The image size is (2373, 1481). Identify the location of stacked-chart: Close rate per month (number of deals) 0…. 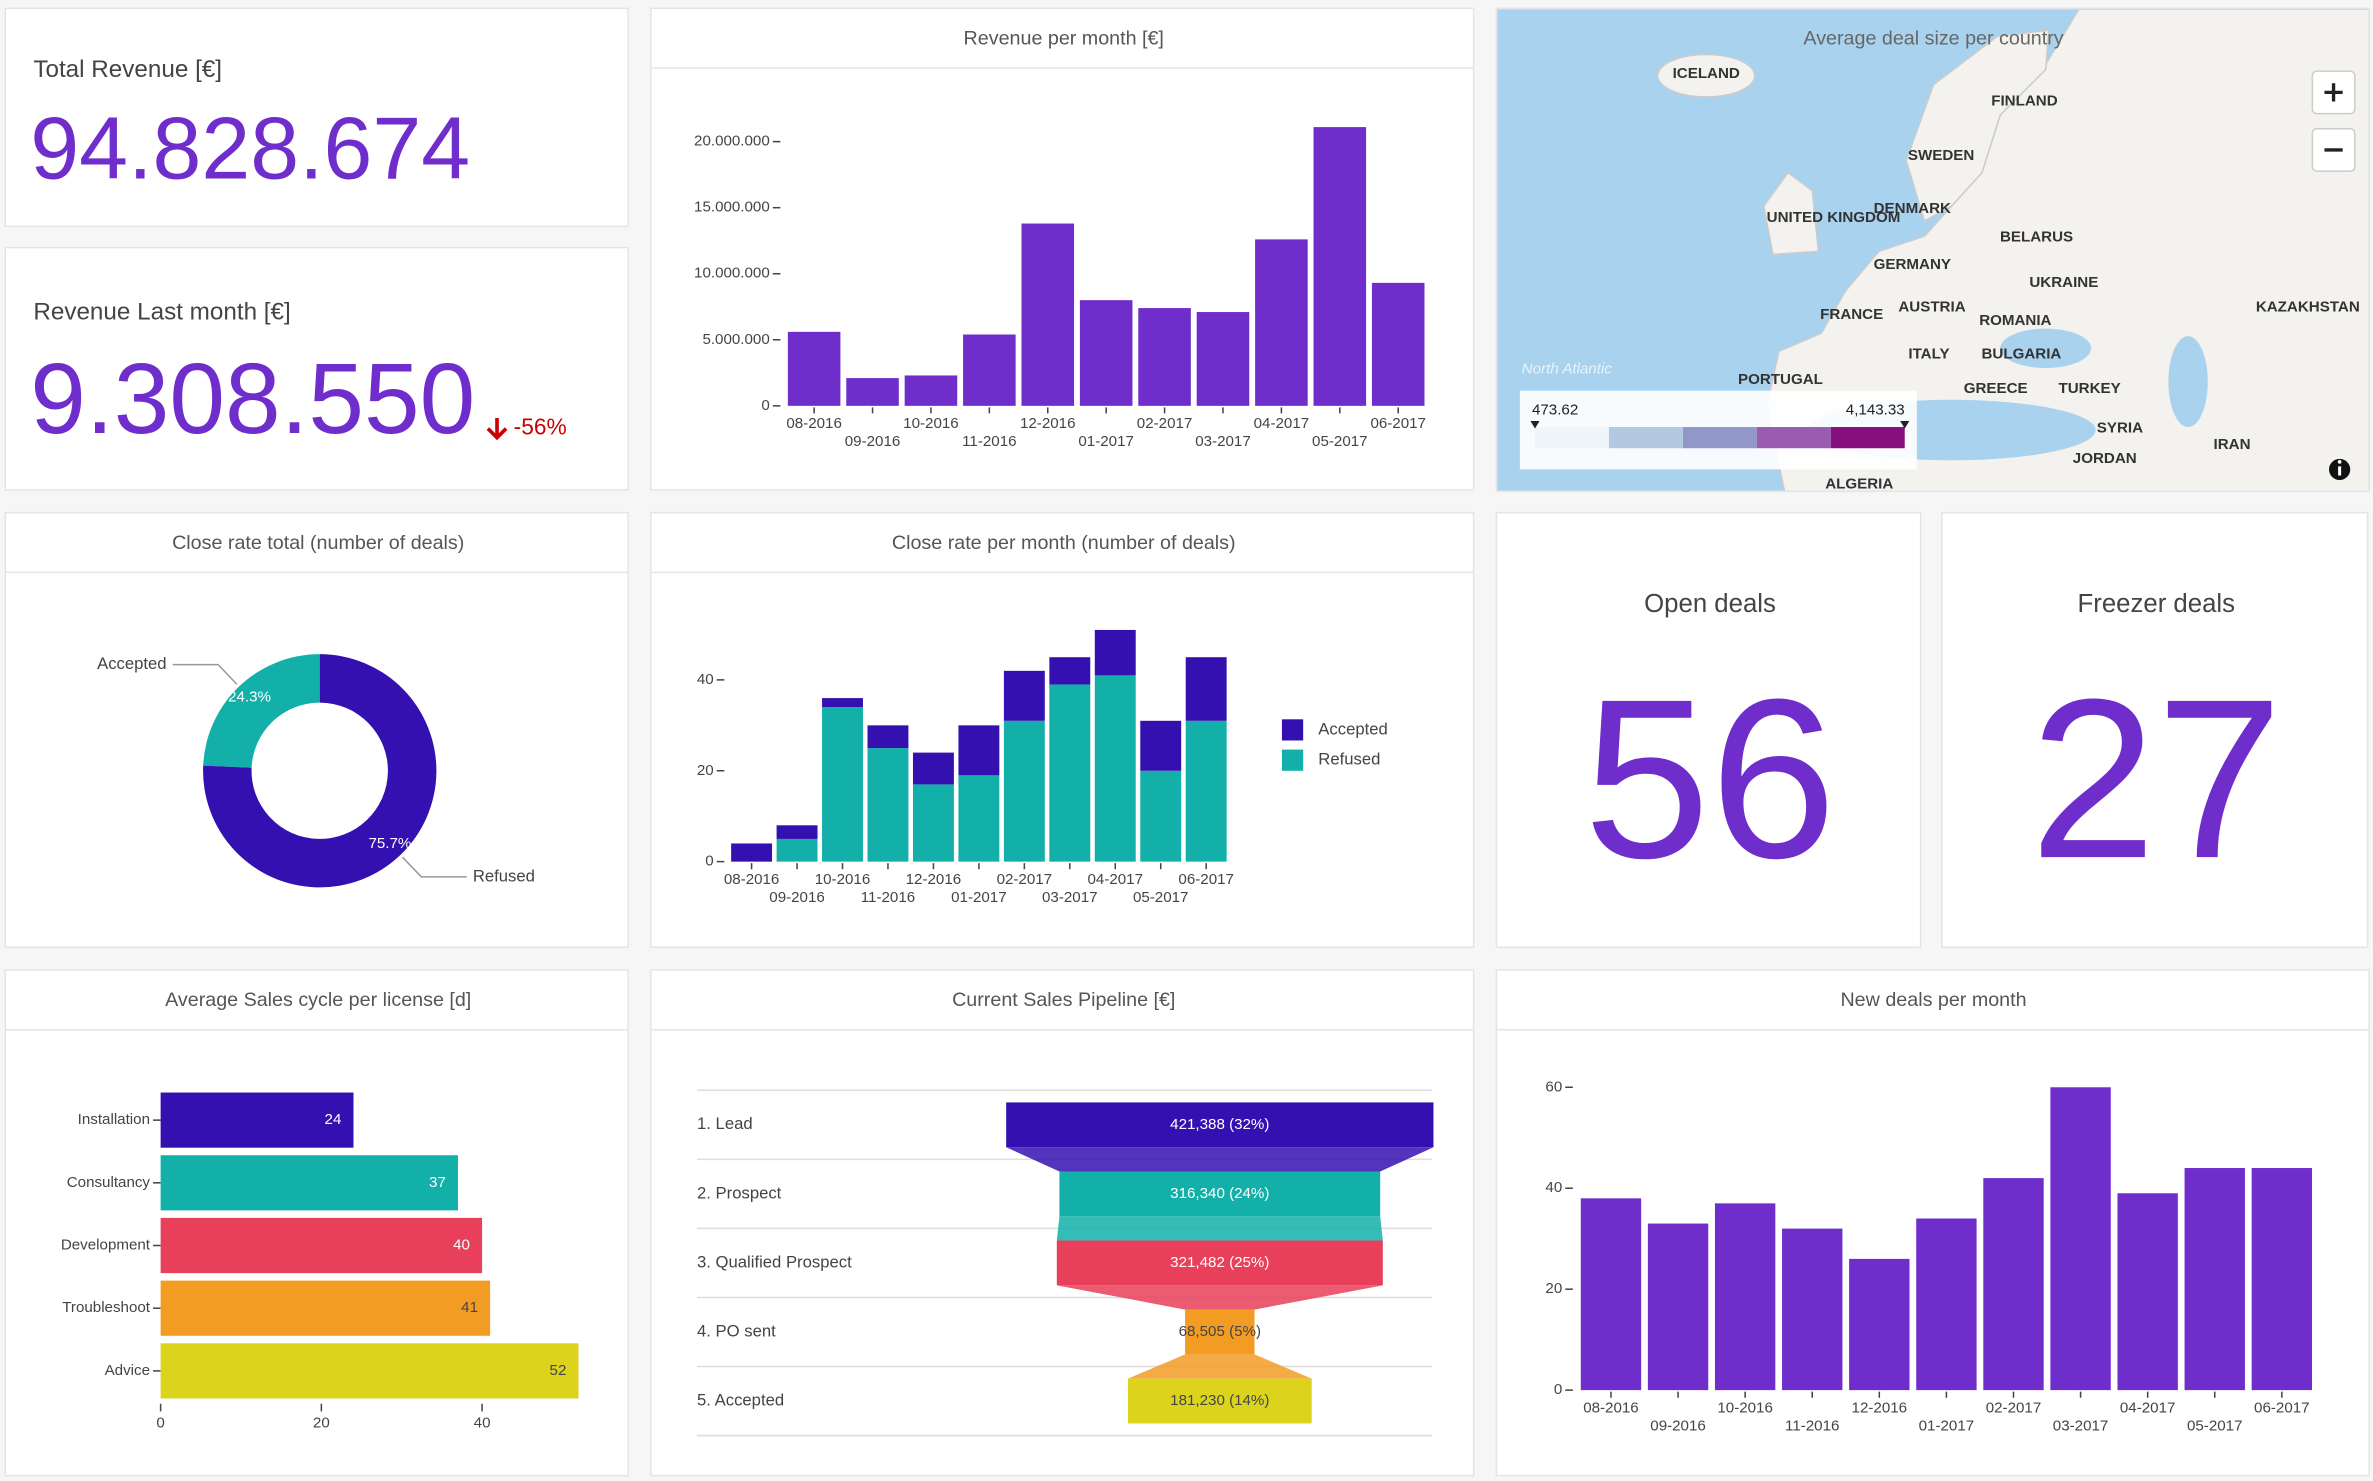
(1062, 719).